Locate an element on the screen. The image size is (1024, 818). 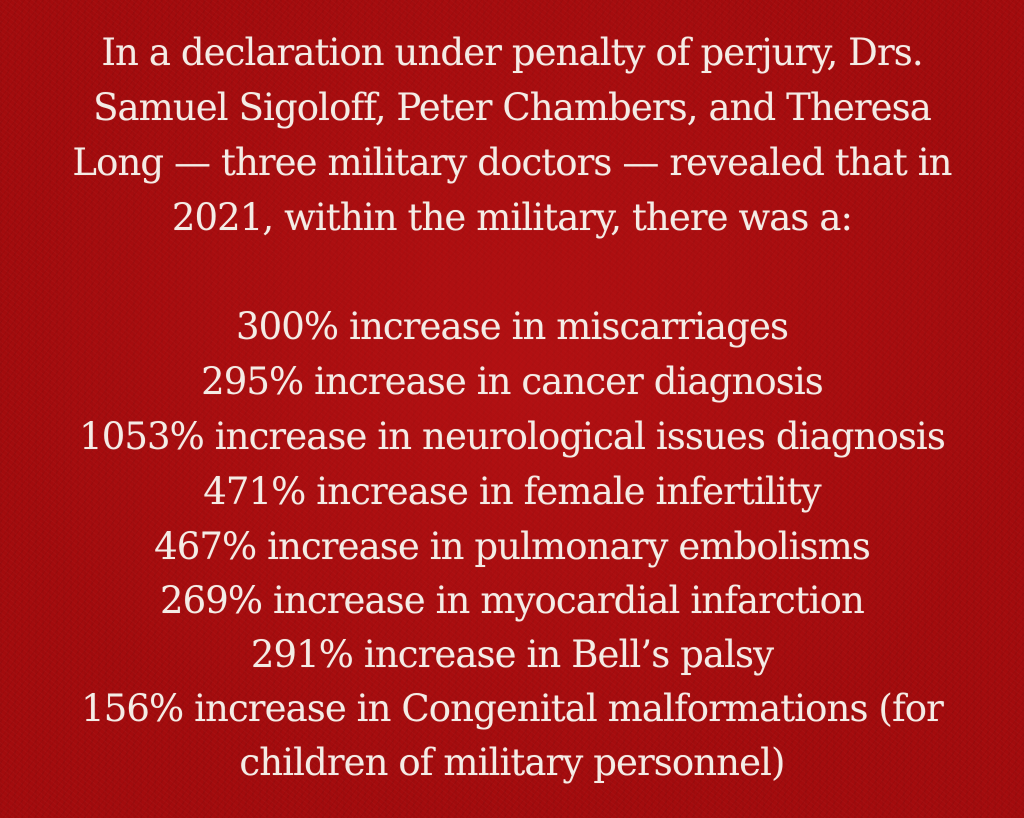
stat-line-infertility: 471% increase in female infertility is located at coordinates (512, 491).